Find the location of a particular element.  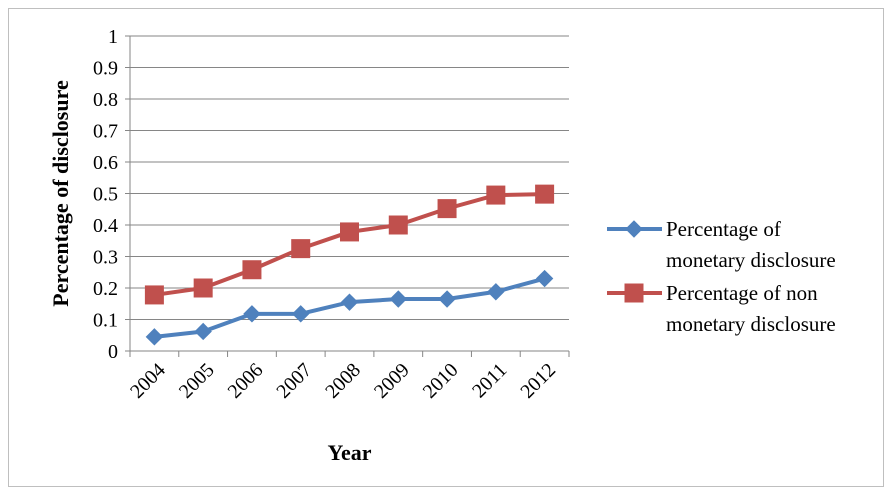

x-tick-label: 2012 is located at coordinates (538, 381).